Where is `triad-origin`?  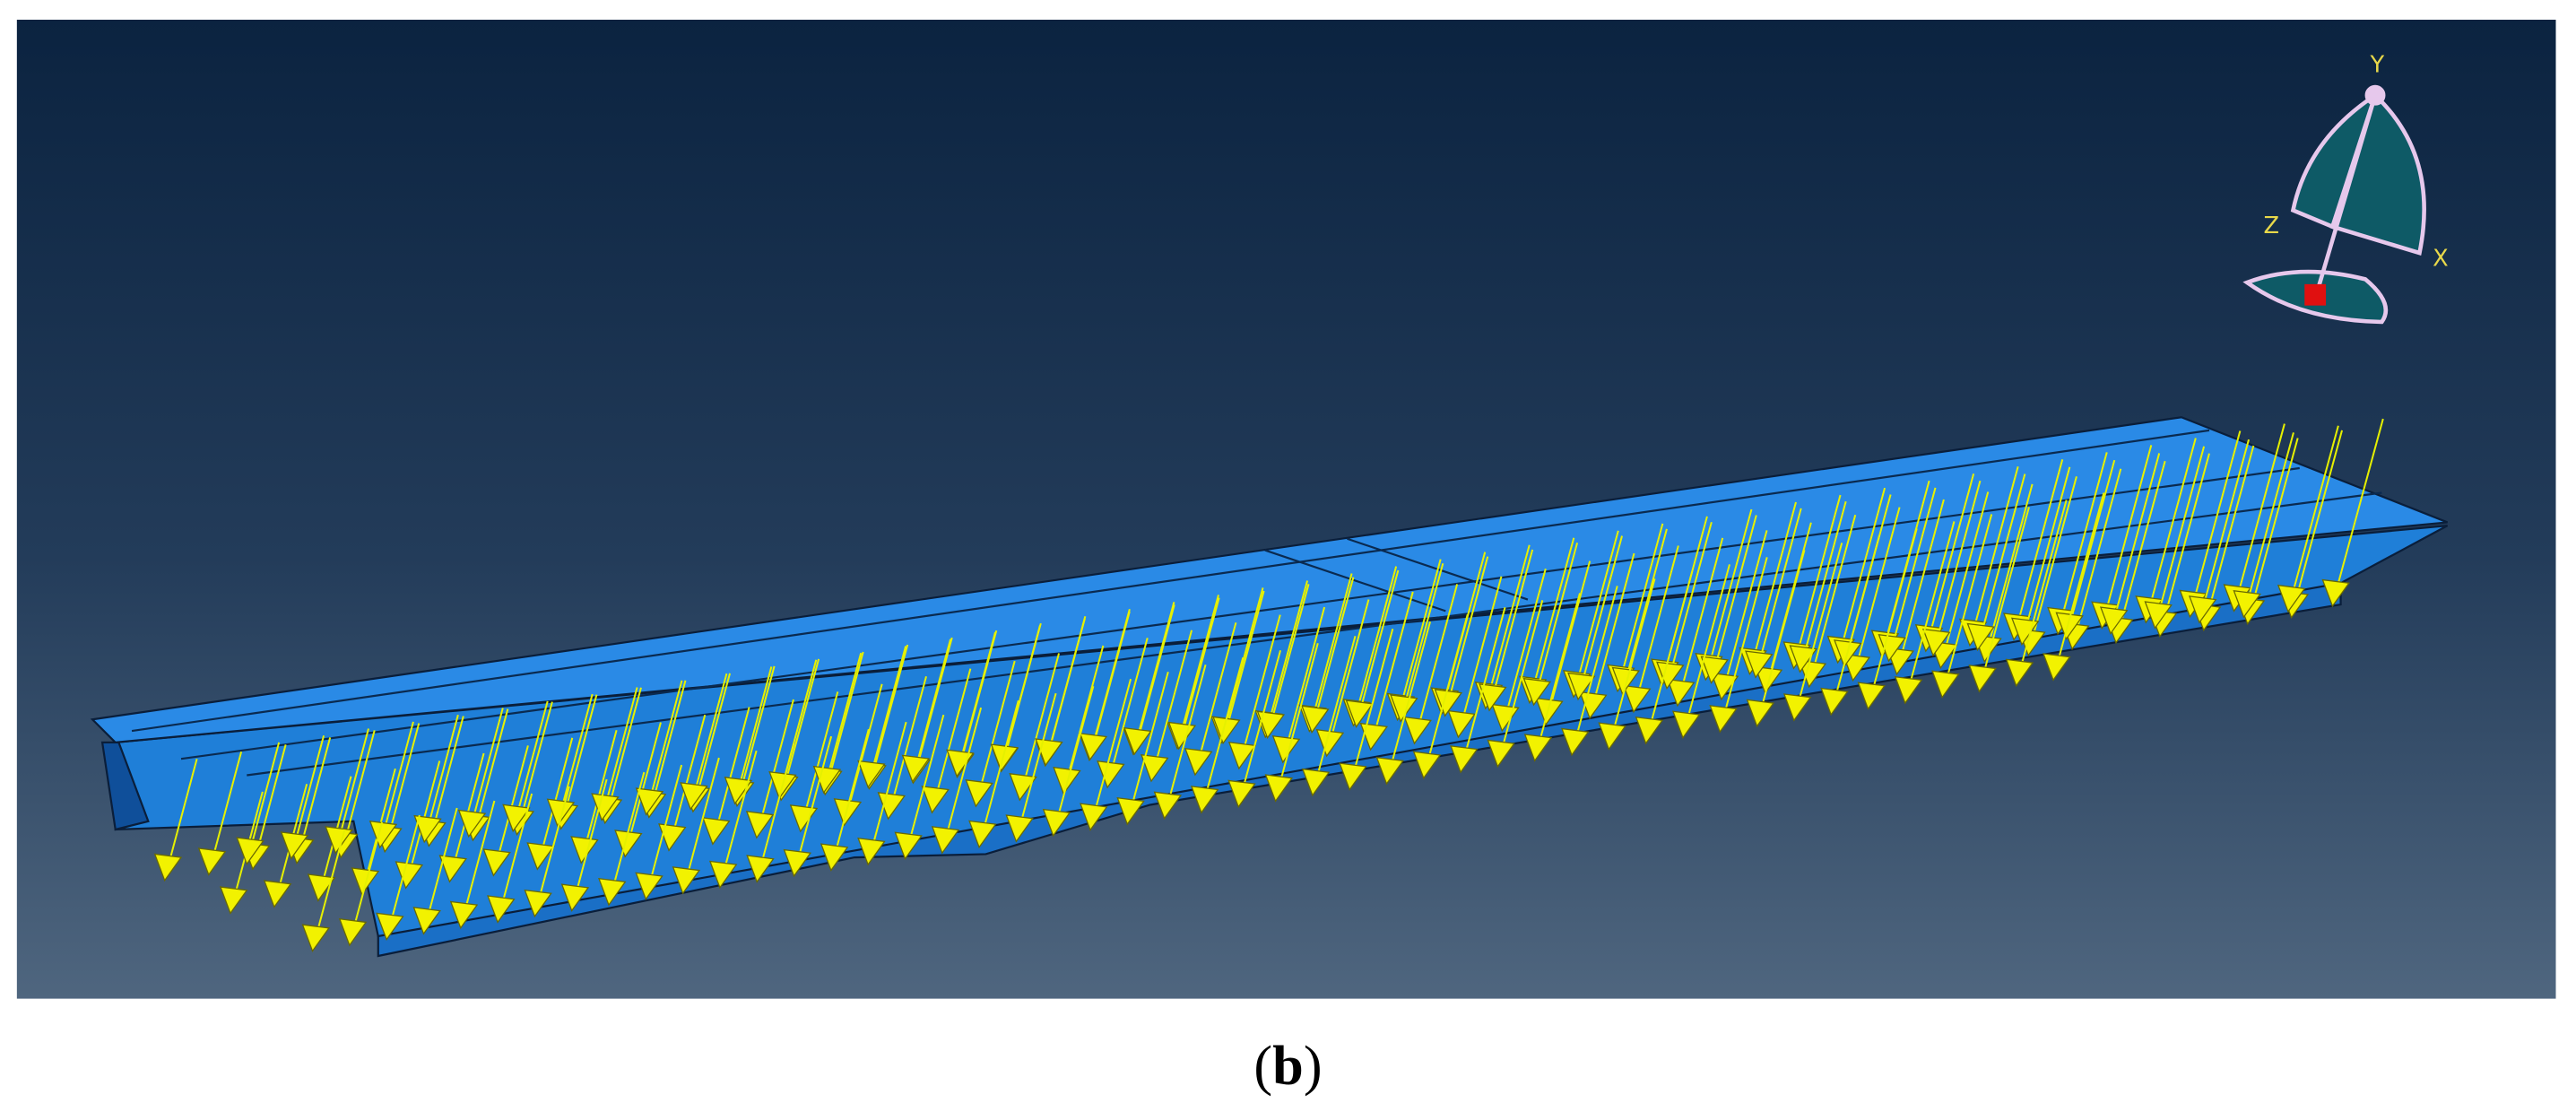
triad-origin is located at coordinates (2315, 294).